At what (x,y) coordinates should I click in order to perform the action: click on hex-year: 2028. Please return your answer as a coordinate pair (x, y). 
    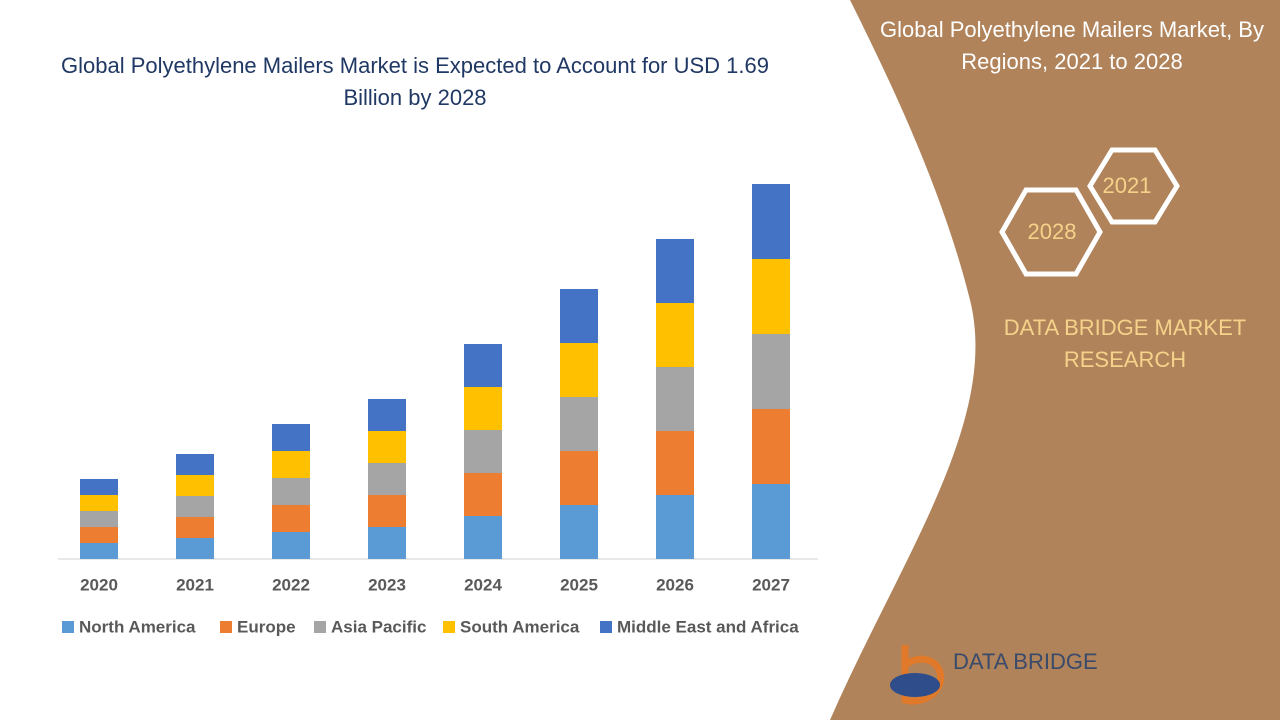
    Looking at the image, I should click on (1052, 231).